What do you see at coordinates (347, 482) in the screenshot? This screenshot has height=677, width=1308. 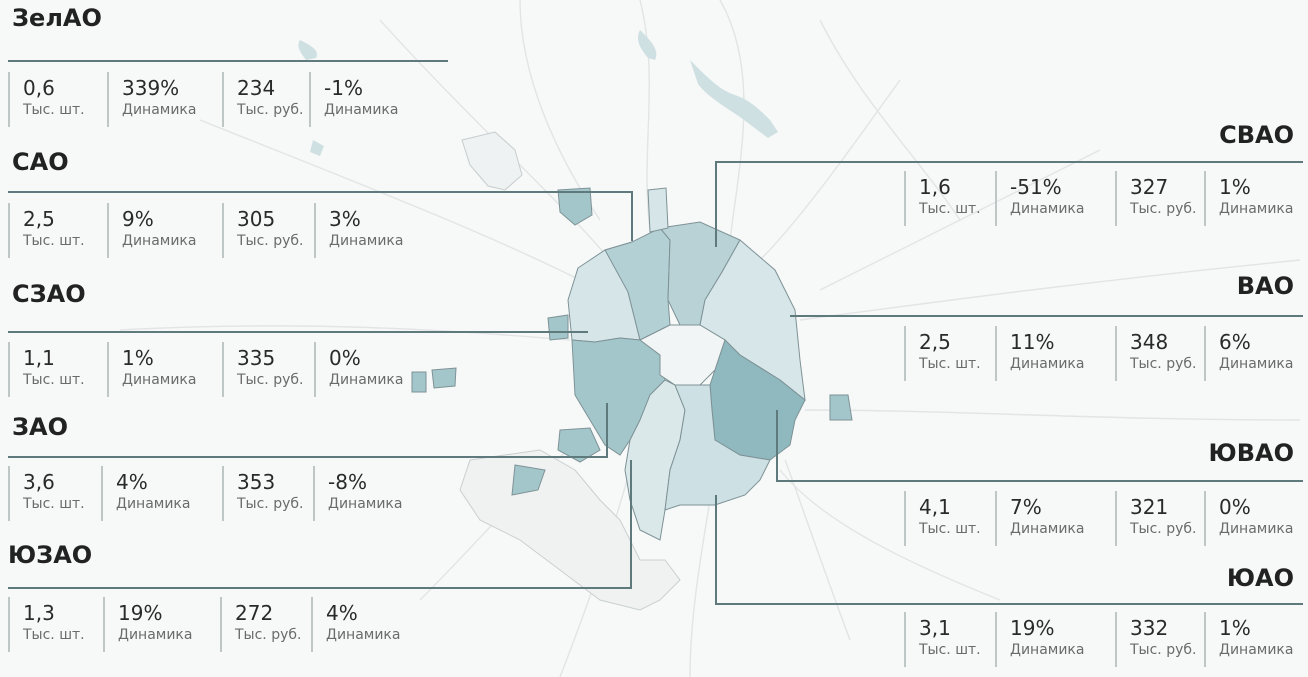 I see `stat-value: -8%` at bounding box center [347, 482].